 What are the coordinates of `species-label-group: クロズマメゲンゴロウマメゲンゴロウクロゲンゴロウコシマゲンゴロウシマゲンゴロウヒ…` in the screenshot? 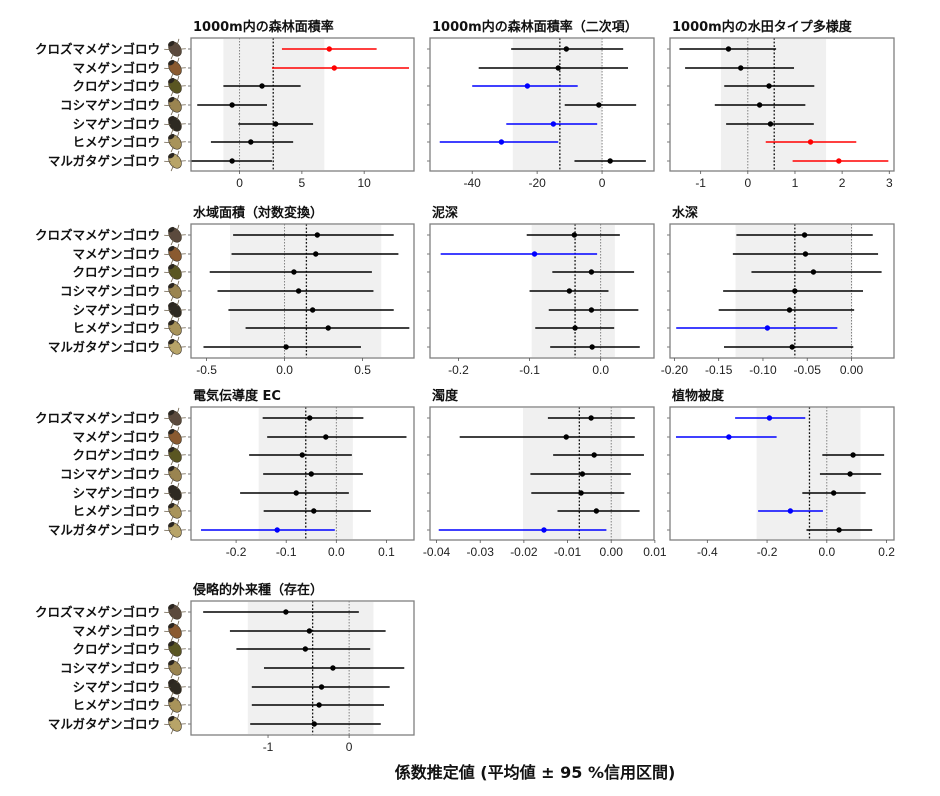 It's located at (110, 105).